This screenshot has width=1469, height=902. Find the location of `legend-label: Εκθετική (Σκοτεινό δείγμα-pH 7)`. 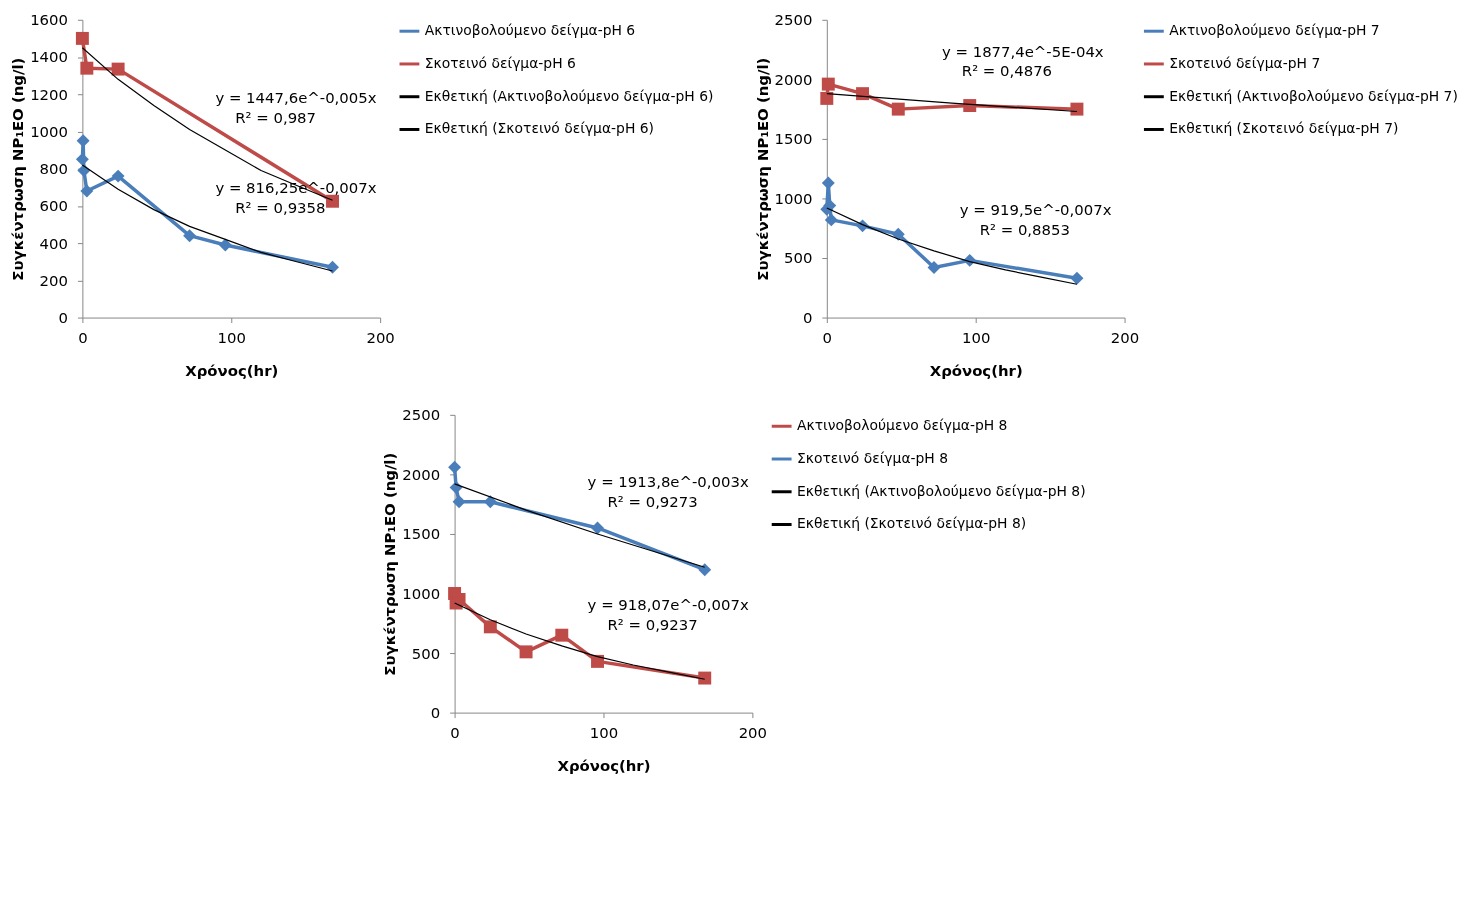

legend-label: Εκθετική (Σκοτεινό δείγμα-pH 7) is located at coordinates (1284, 128).